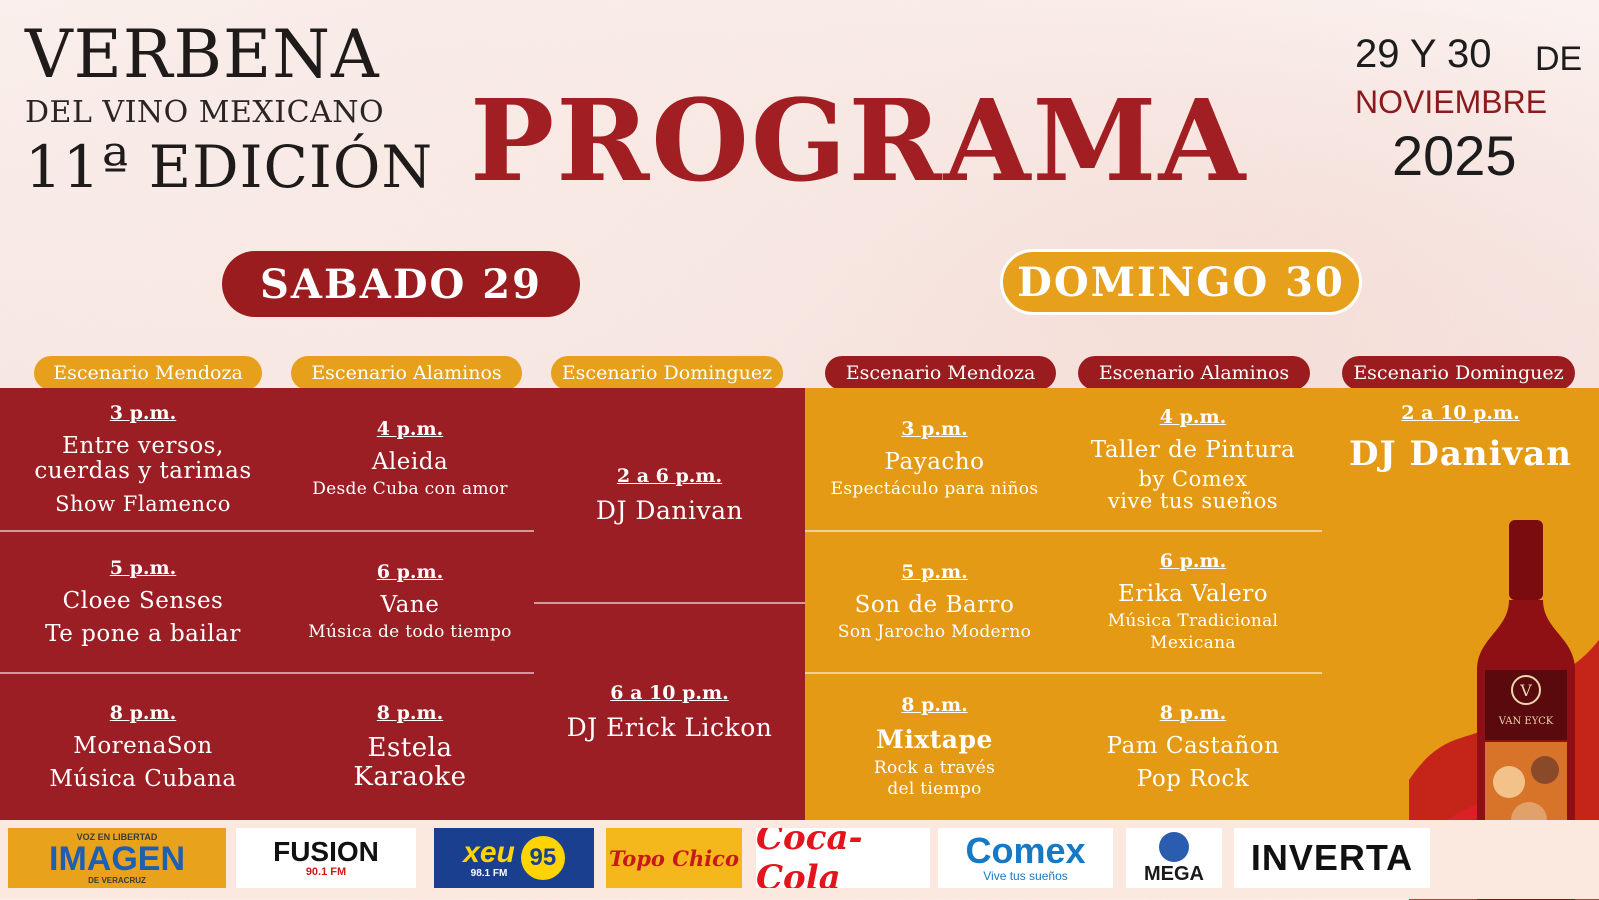 This screenshot has width=1599, height=900. Describe the element at coordinates (202, 54) in the screenshot. I see `brand-title: VERBENA` at that location.